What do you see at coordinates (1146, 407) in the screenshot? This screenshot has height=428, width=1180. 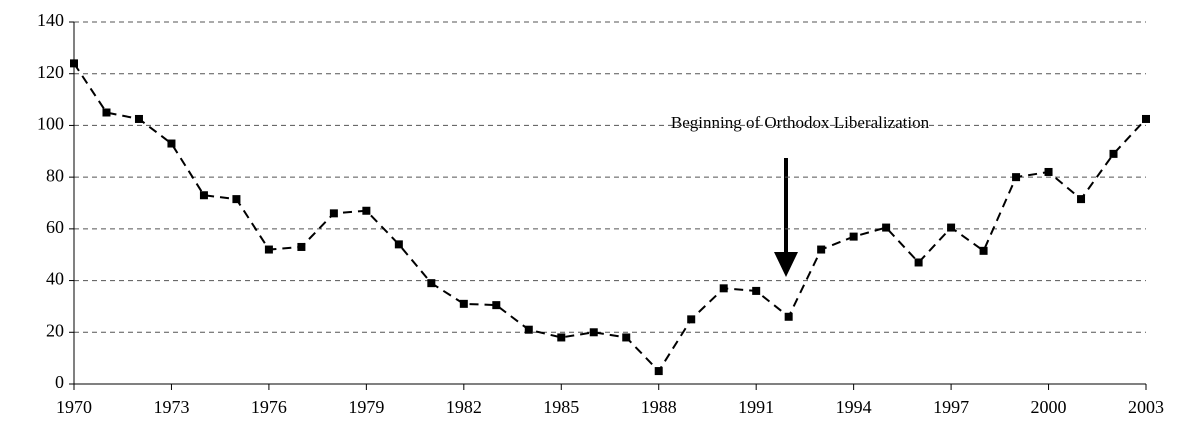 I see `x-tick-label: 2003` at bounding box center [1146, 407].